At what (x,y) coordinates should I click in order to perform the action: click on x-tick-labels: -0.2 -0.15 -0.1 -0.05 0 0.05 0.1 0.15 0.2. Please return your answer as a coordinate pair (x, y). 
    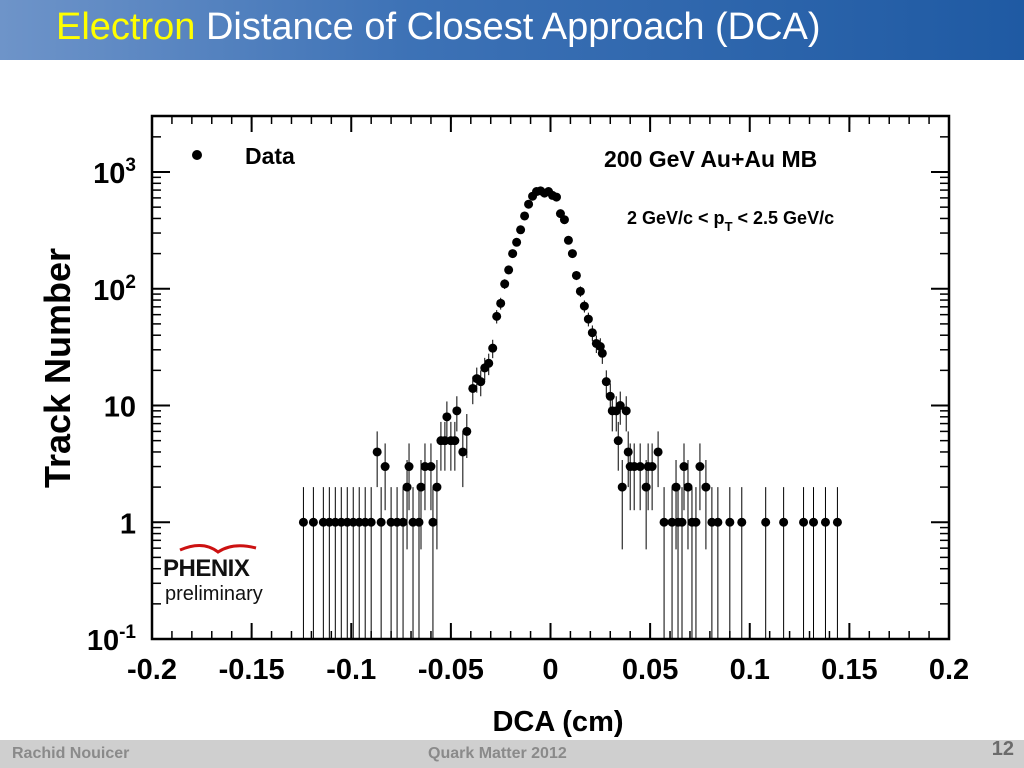
    Looking at the image, I should click on (548, 670).